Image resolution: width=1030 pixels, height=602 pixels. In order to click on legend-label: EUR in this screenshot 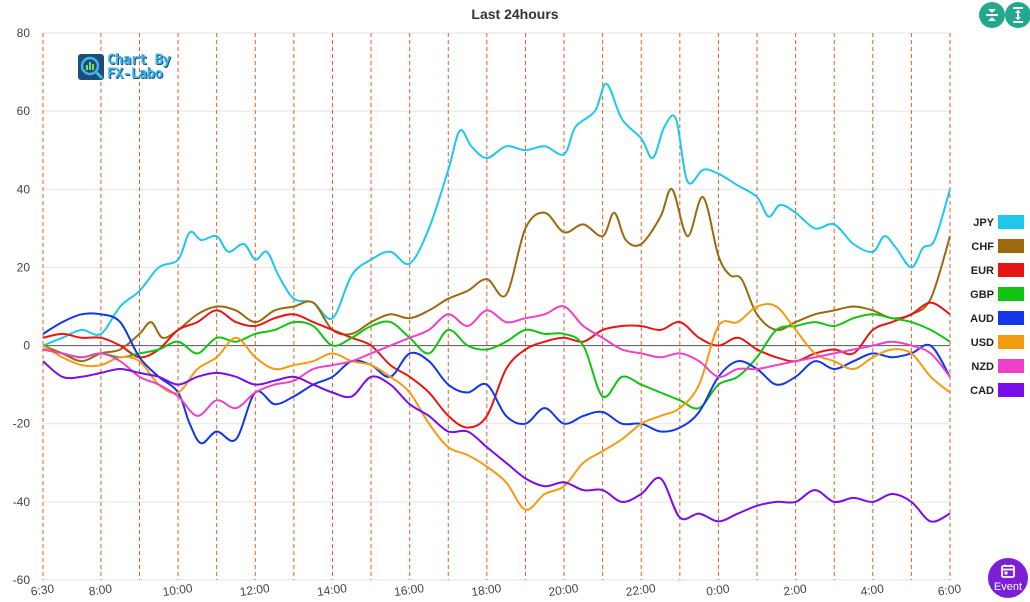, I will do `click(982, 271)`.